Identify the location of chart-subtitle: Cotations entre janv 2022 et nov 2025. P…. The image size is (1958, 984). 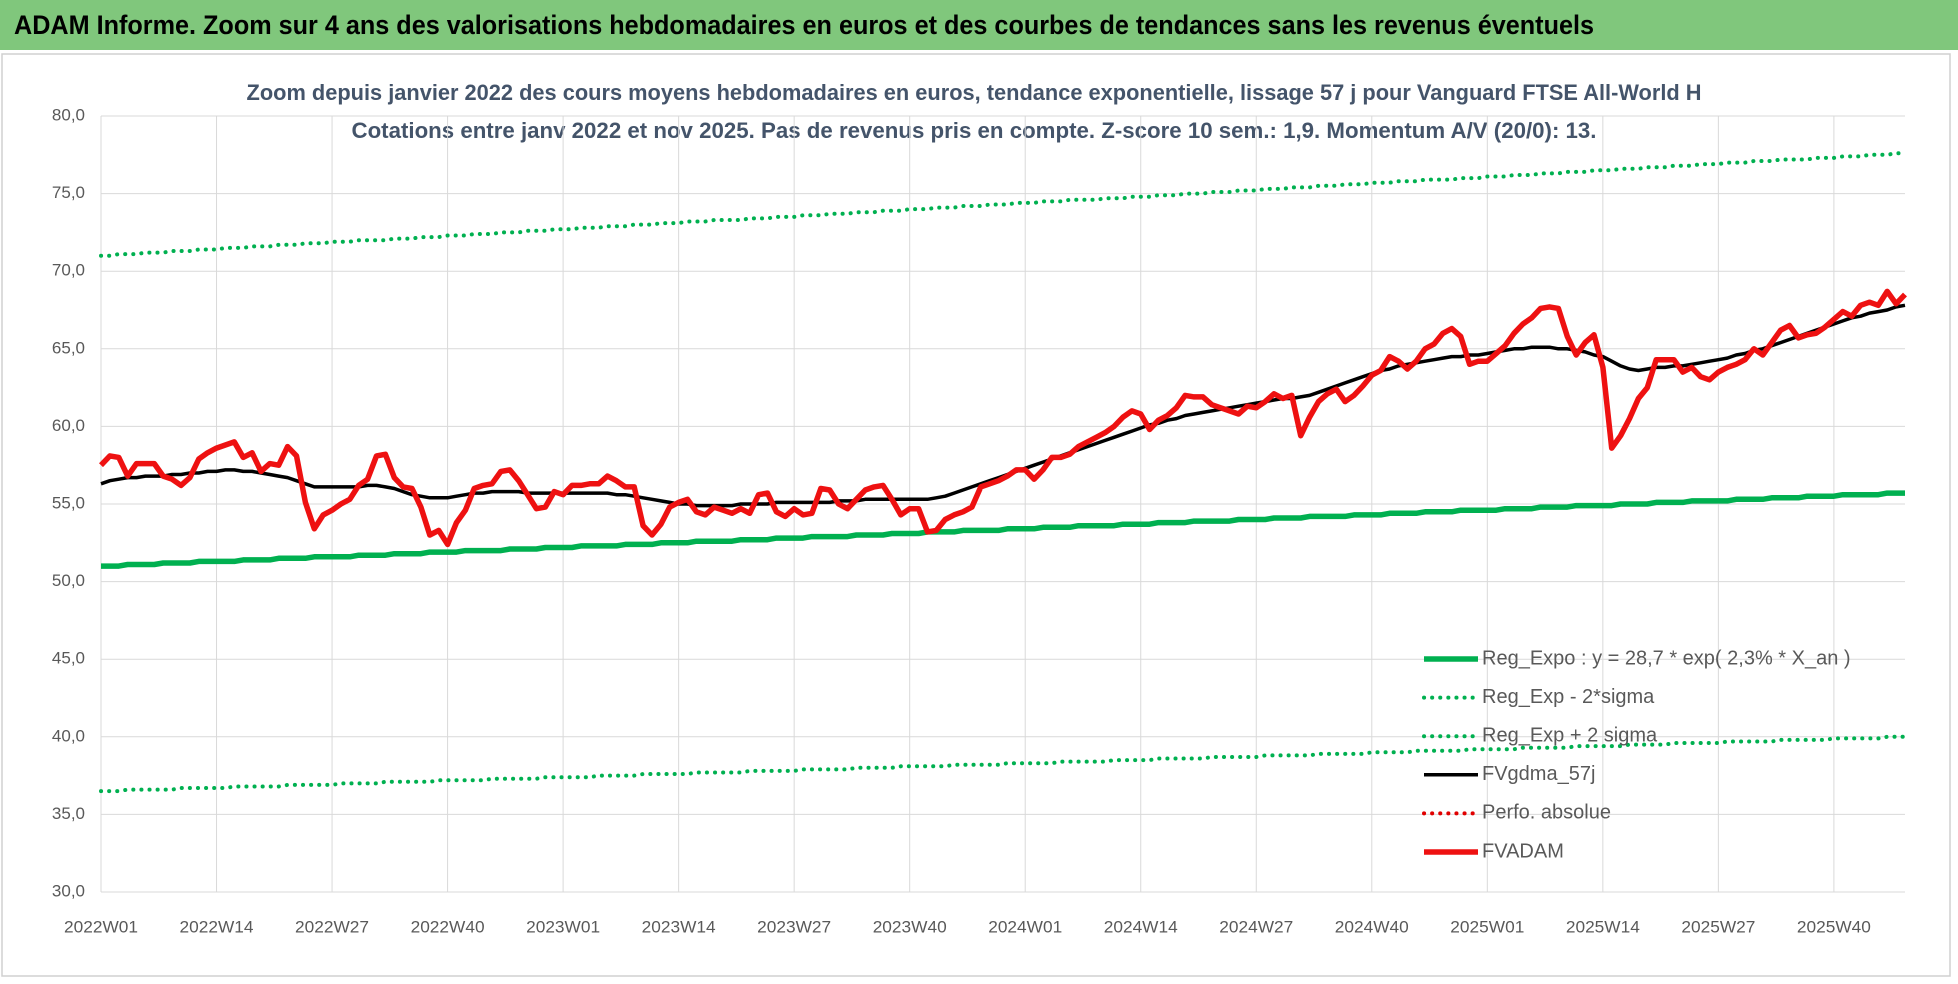
(974, 130).